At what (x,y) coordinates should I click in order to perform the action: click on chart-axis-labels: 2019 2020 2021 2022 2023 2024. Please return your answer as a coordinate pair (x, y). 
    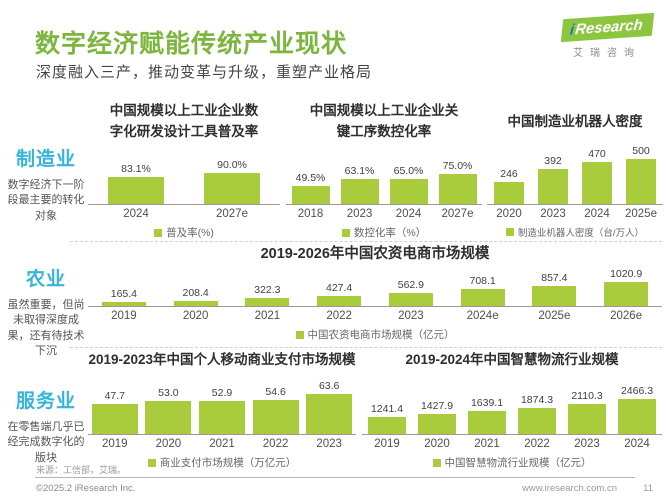
    Looking at the image, I should click on (512, 444).